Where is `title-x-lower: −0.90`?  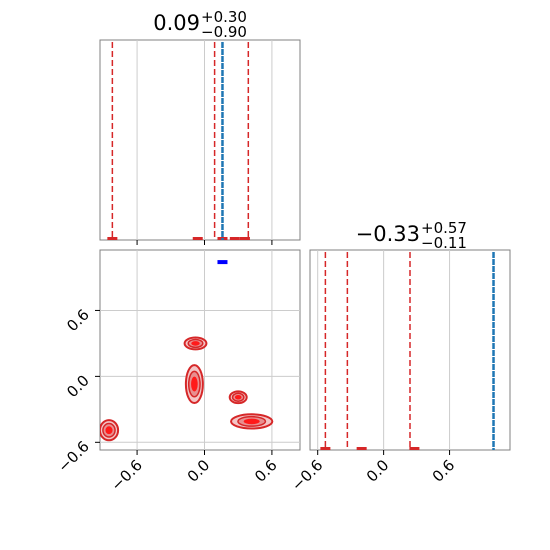 title-x-lower: −0.90 is located at coordinates (224, 32).